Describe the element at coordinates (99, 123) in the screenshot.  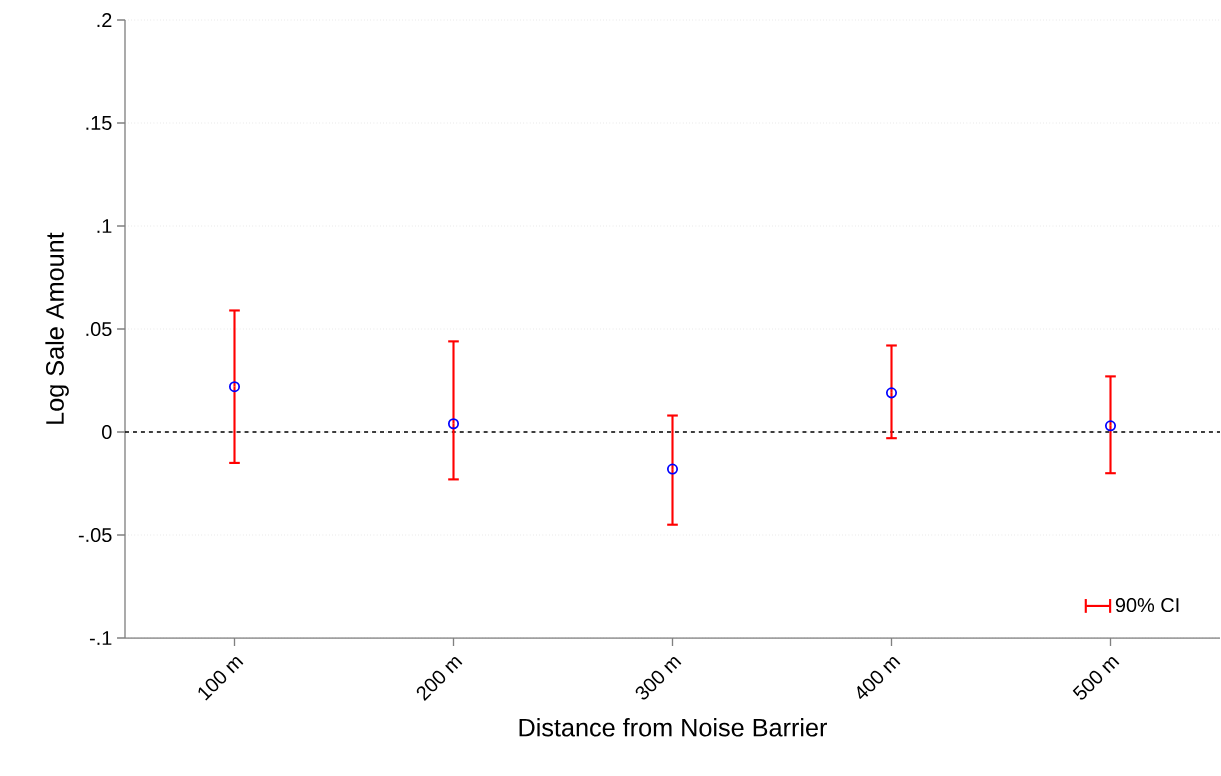
I see `y-tick-label: .15` at that location.